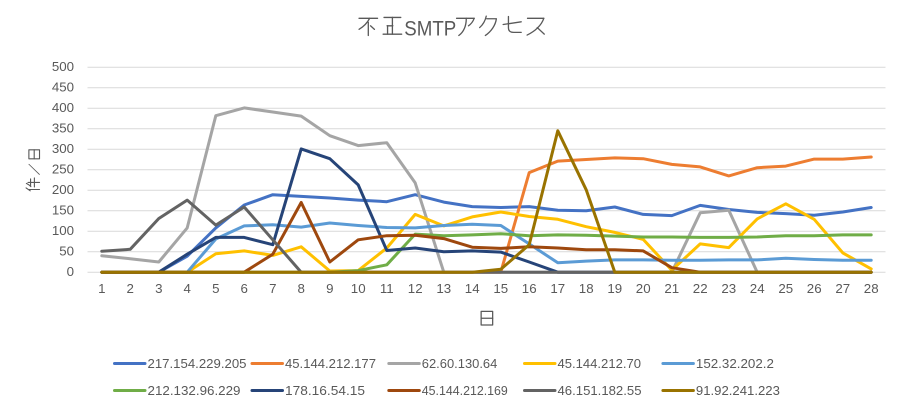  What do you see at coordinates (671, 288) in the screenshot?
I see `svg-text: 21` at bounding box center [671, 288].